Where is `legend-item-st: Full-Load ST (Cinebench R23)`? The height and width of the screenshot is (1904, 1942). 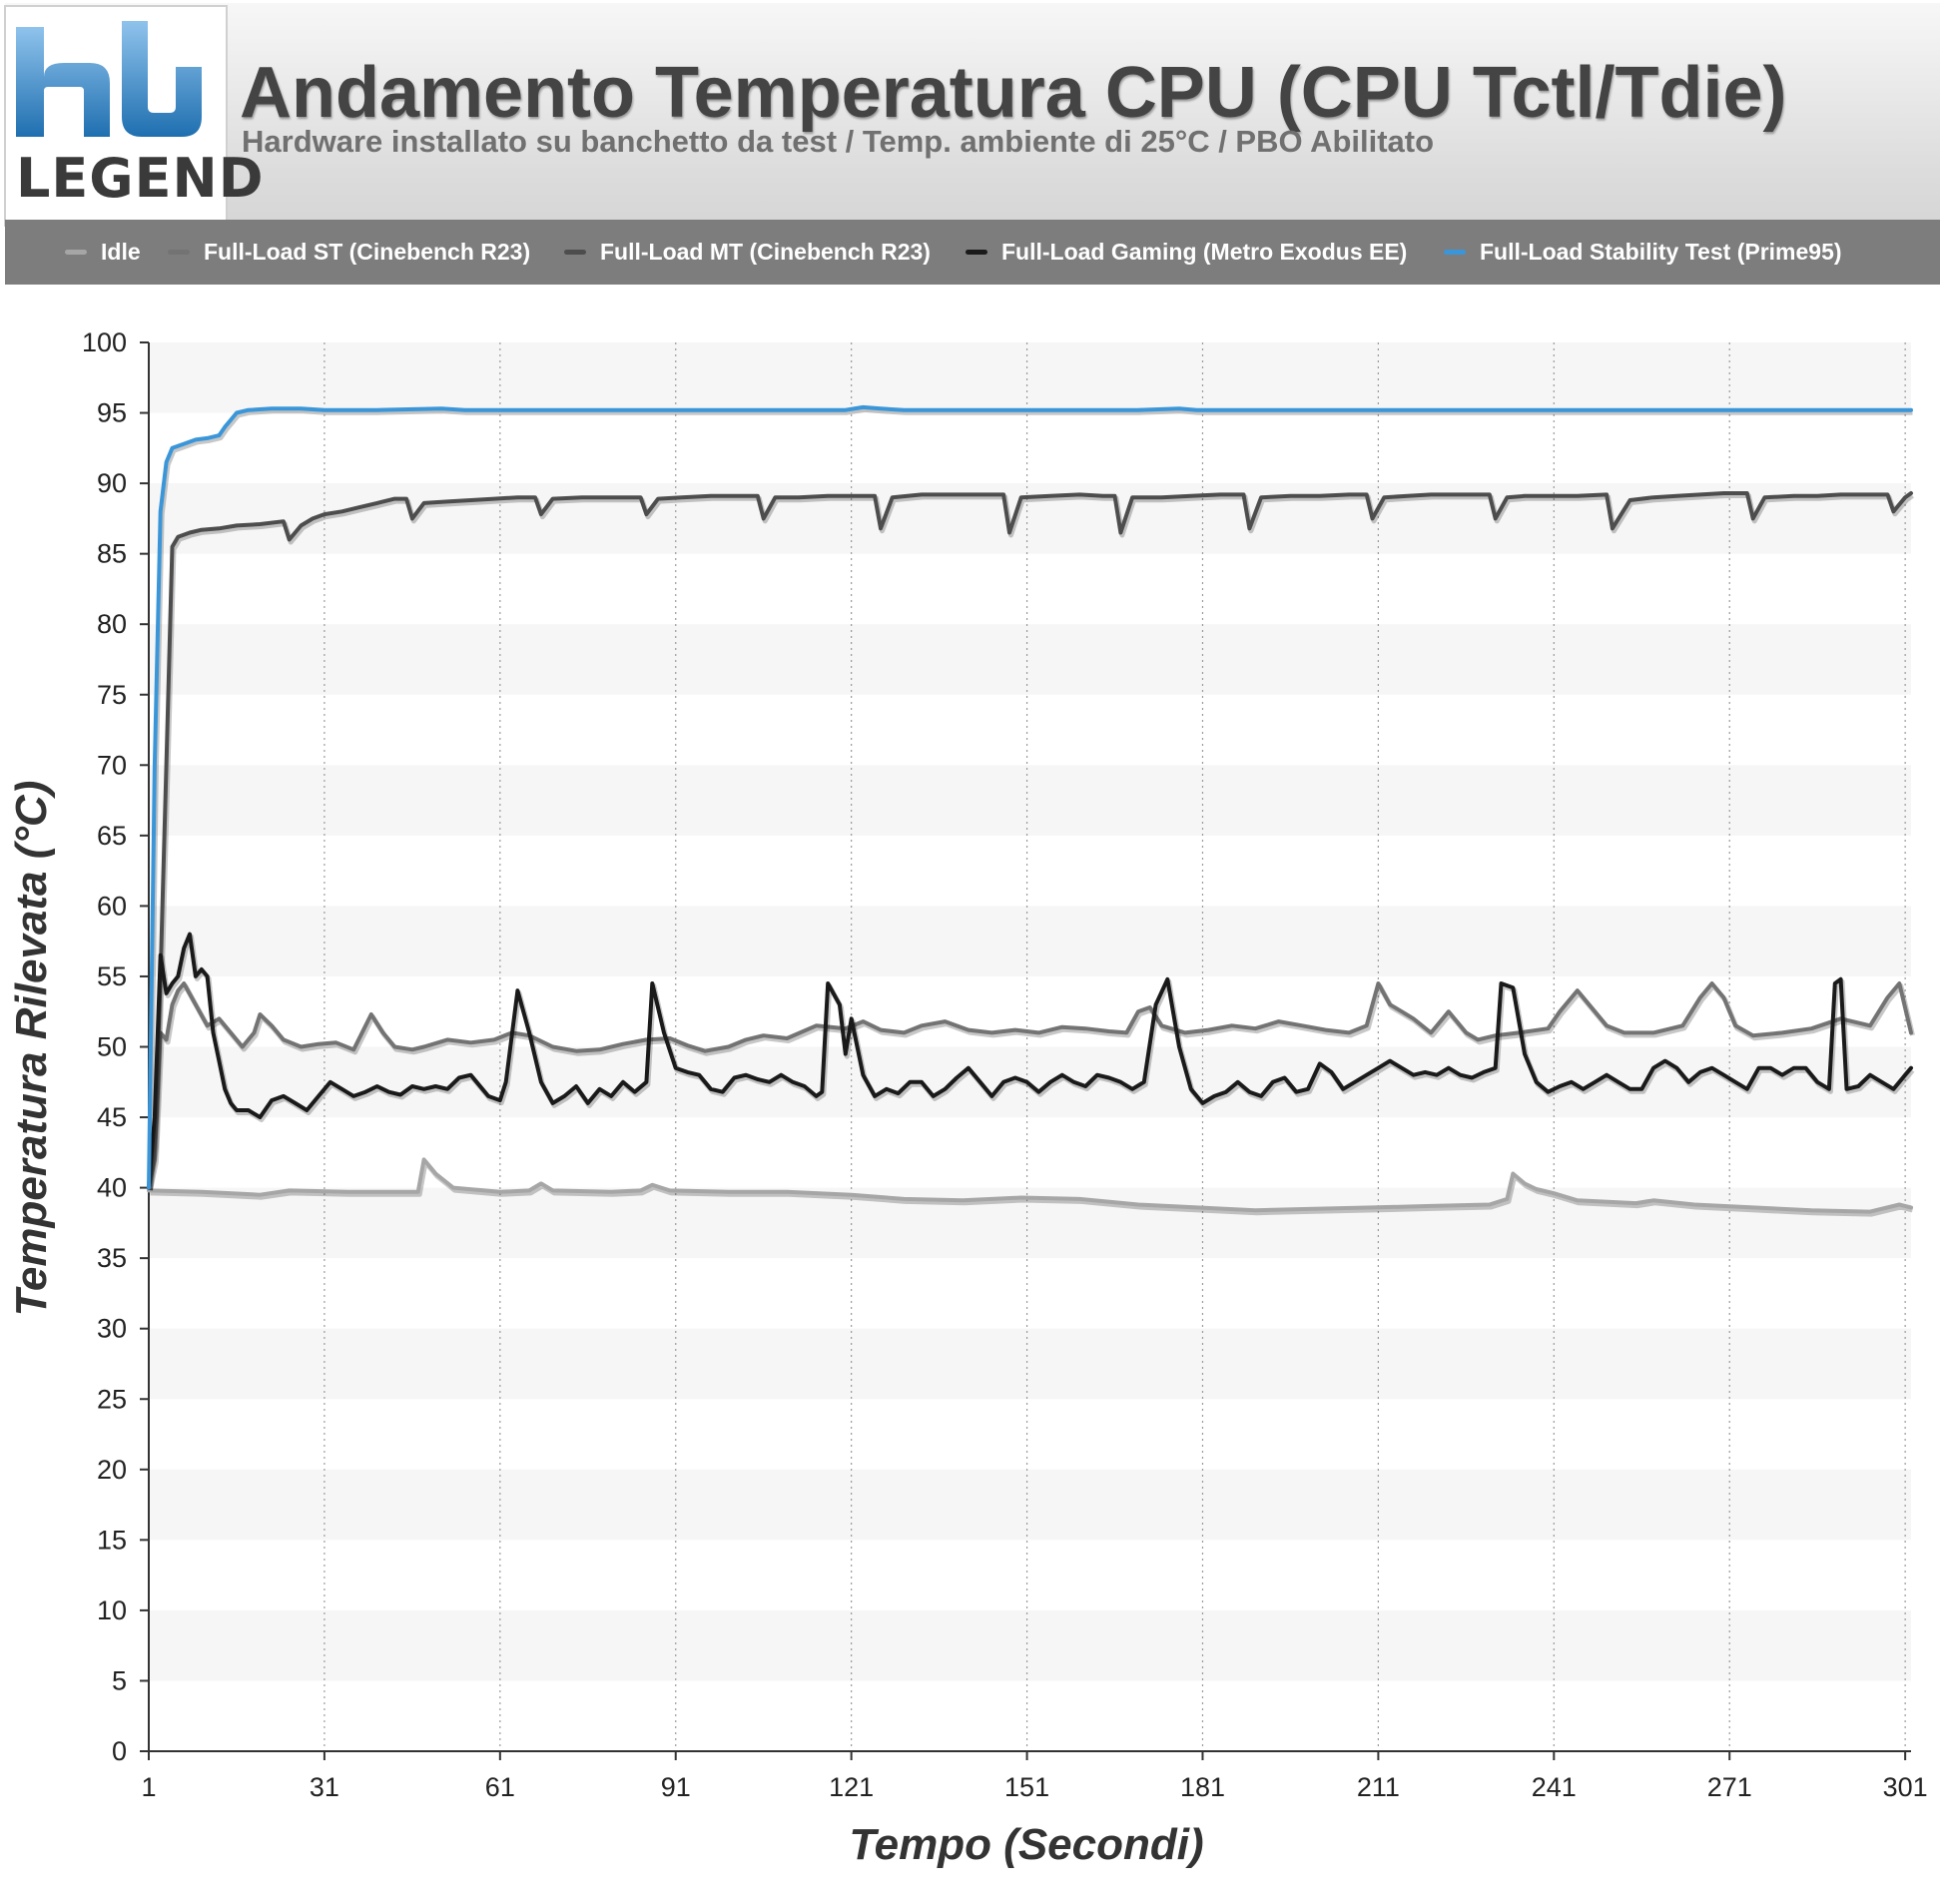 legend-item-st: Full-Load ST (Cinebench R23) is located at coordinates (349, 252).